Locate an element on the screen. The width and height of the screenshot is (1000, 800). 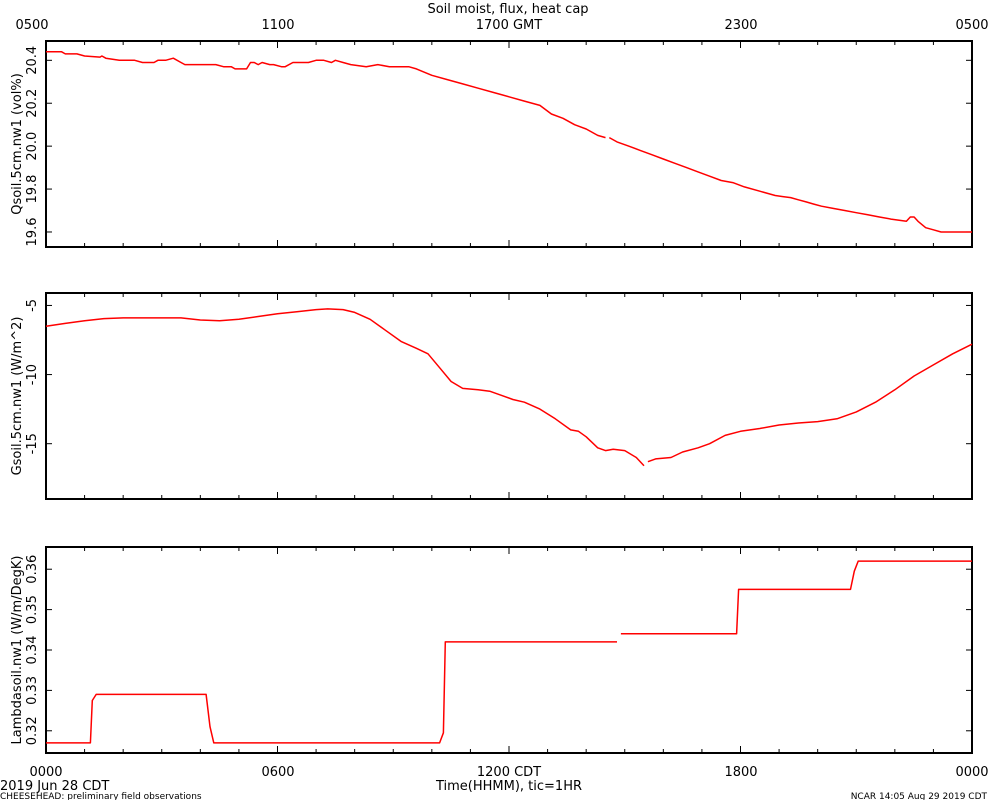
y-tick-label: -15 is located at coordinates (32, 443).